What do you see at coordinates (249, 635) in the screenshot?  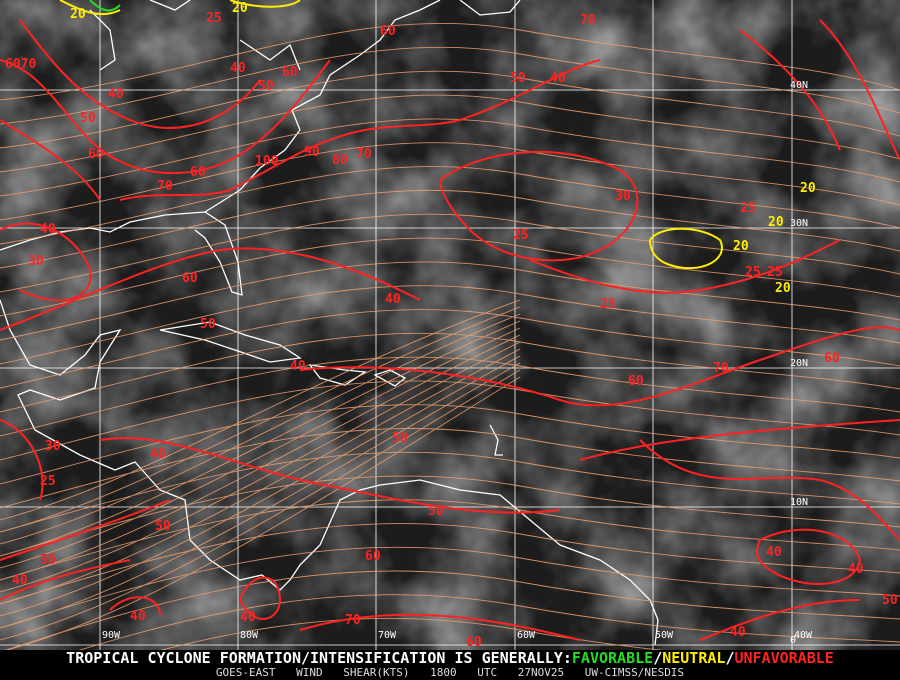 I see `longitude-label: 80W` at bounding box center [249, 635].